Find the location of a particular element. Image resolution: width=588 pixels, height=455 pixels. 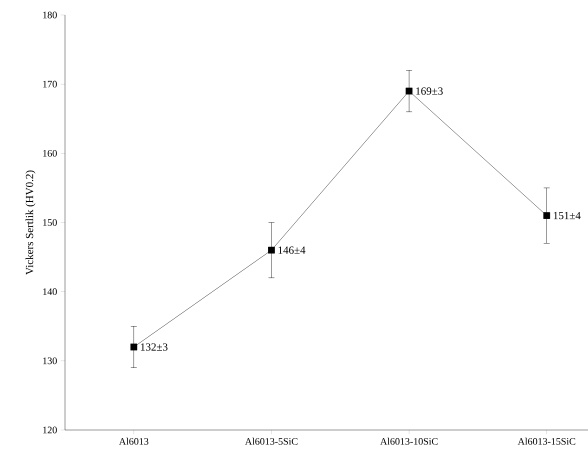

y-tick-label: 130 is located at coordinates (50, 360).